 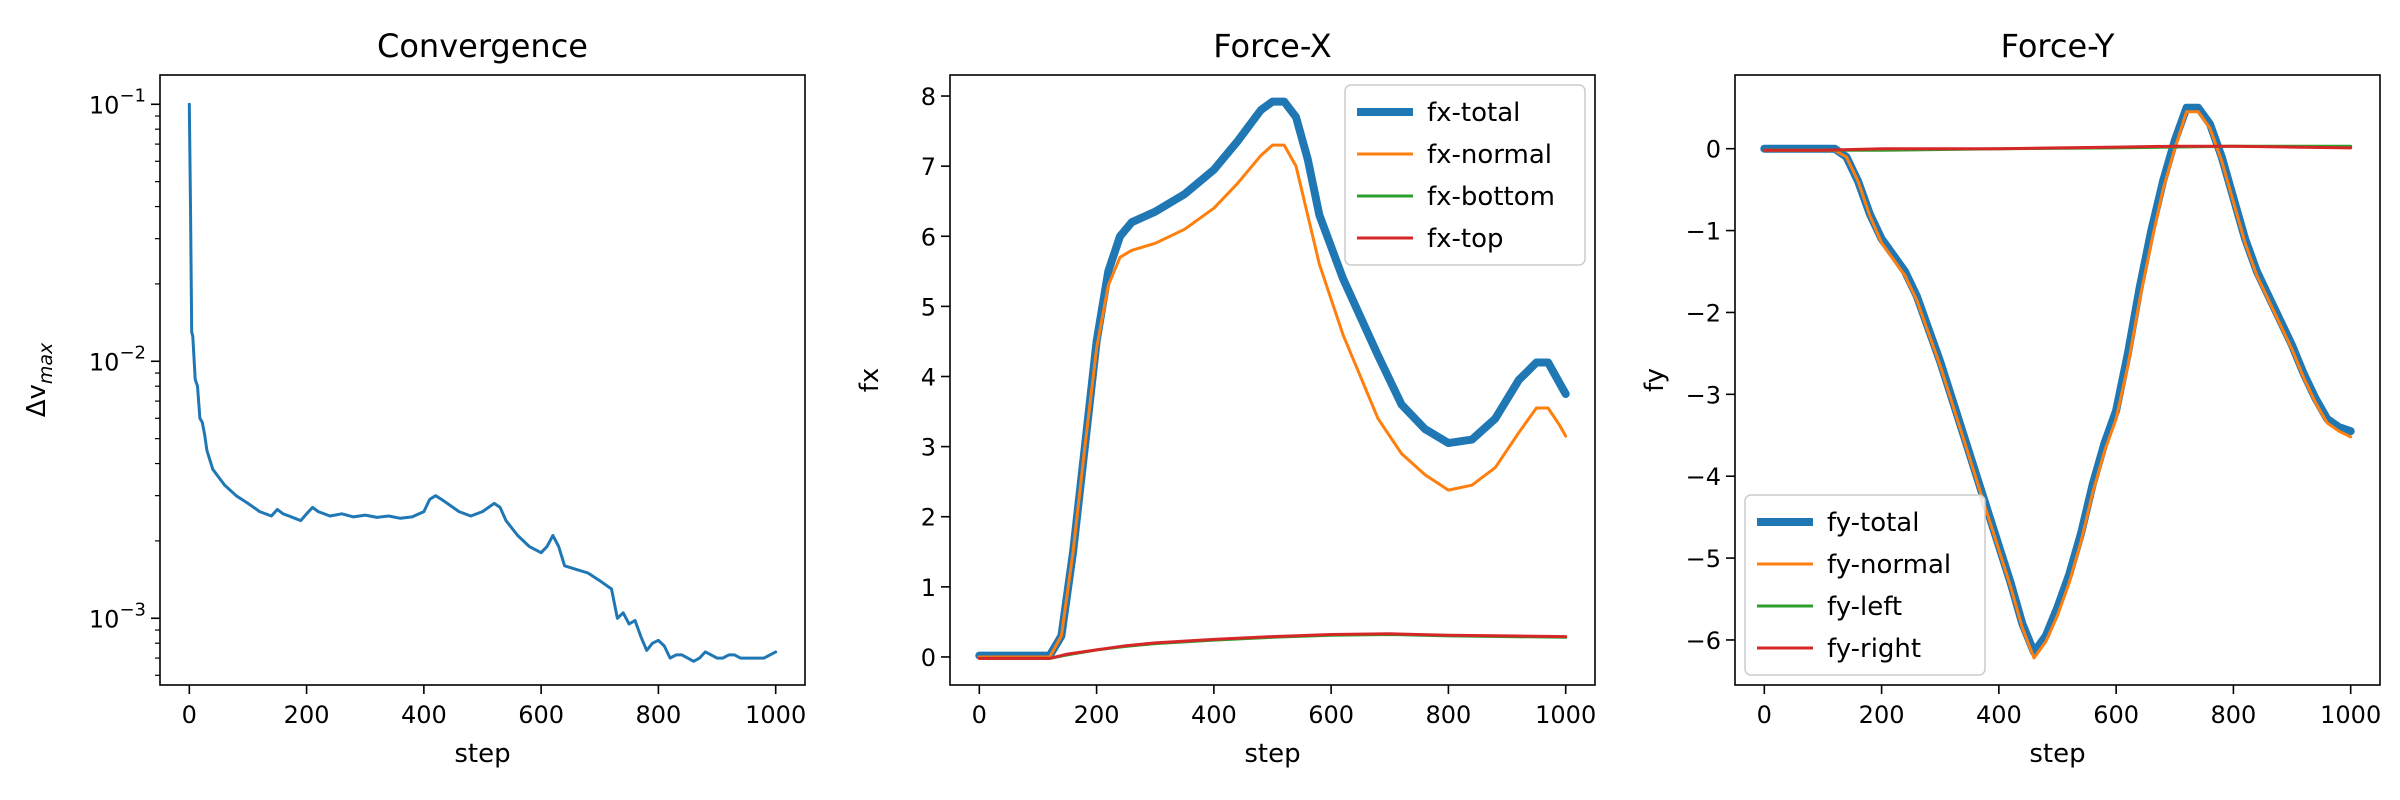 I want to click on legend-entry: fy-right, so click(x=1874, y=649).